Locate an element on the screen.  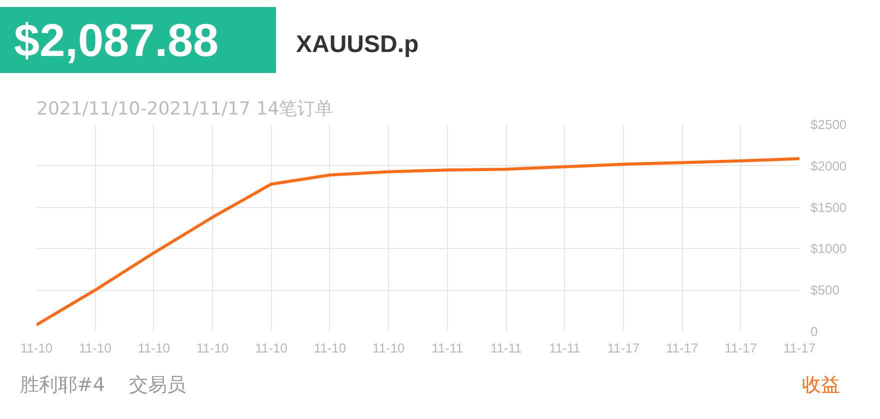
chart-title: XAUUSD.p is located at coordinates (357, 45).